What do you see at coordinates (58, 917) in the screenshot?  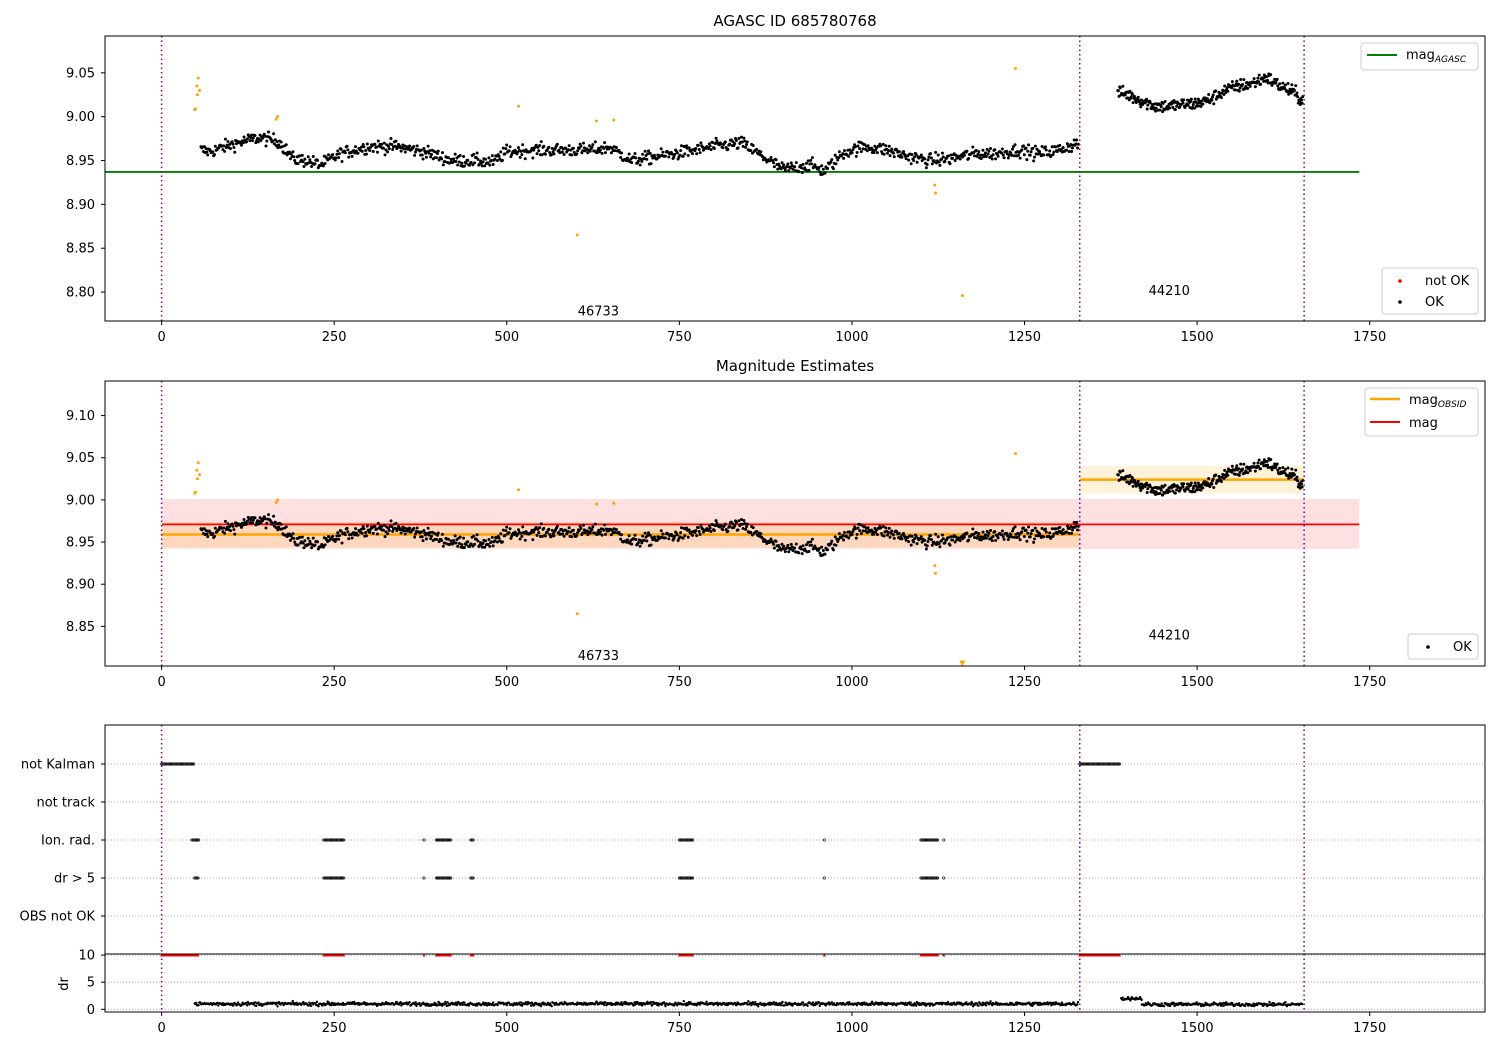 I see `flag-row-label: OBS not OK` at bounding box center [58, 917].